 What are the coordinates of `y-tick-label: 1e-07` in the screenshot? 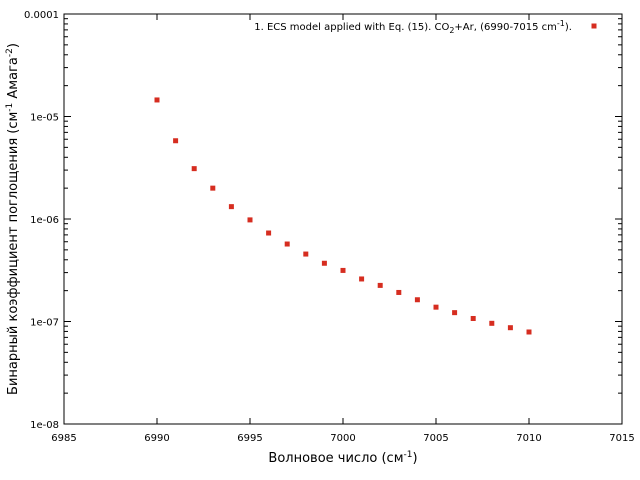 It's located at (44, 323).